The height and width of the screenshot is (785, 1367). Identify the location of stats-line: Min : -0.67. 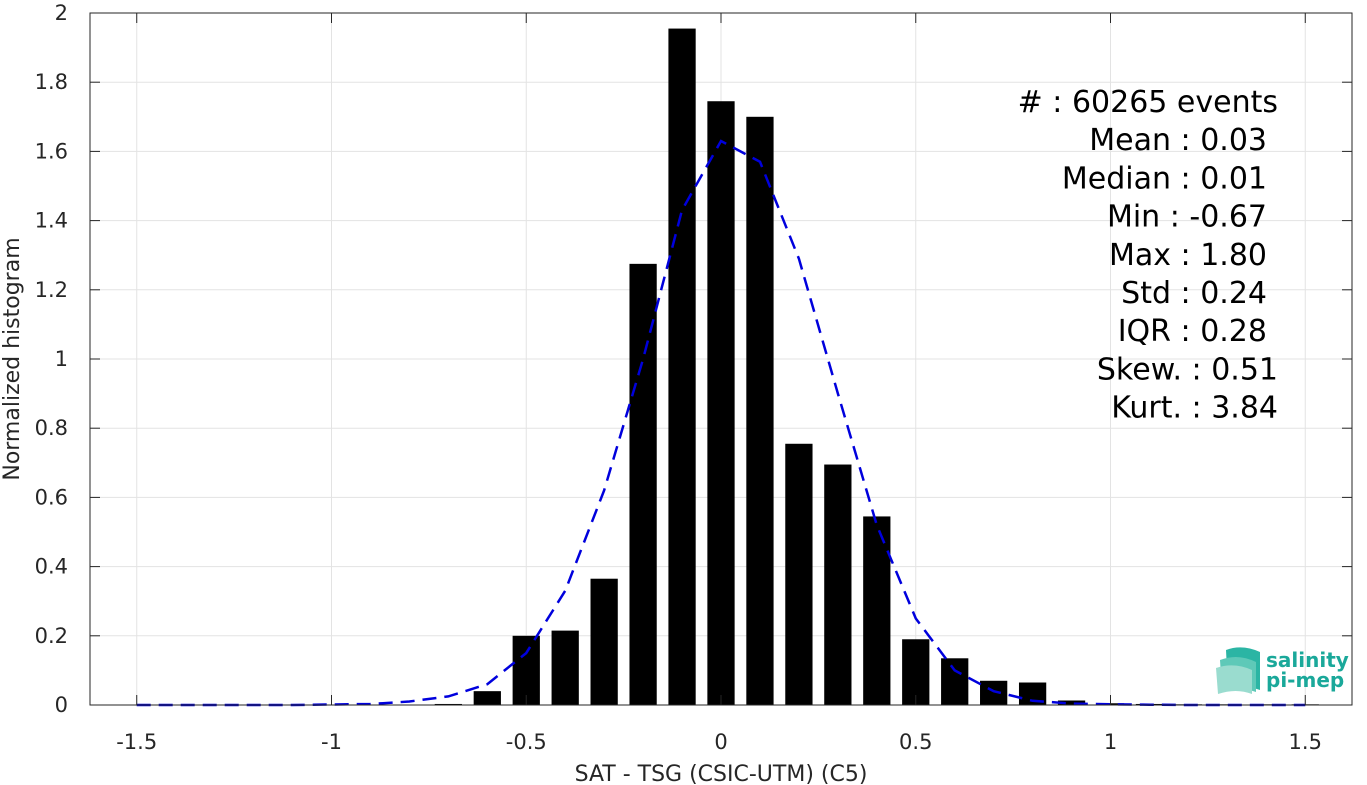
(1187, 217).